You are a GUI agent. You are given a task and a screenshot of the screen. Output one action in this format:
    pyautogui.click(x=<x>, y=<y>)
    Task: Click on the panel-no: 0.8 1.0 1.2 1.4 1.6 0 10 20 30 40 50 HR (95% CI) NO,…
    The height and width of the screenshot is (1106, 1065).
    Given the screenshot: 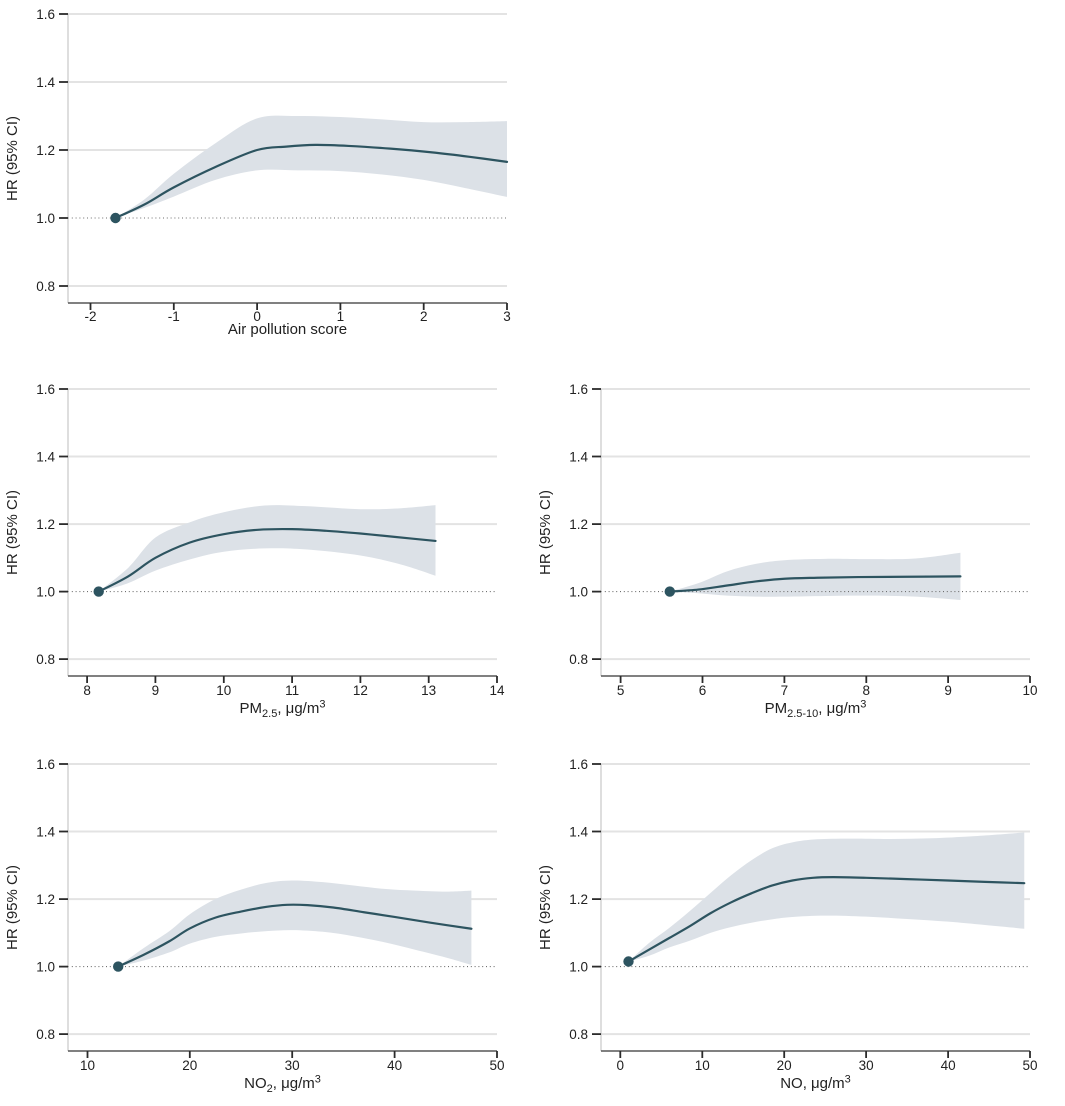 What is the action you would take?
    pyautogui.click(x=787, y=925)
    